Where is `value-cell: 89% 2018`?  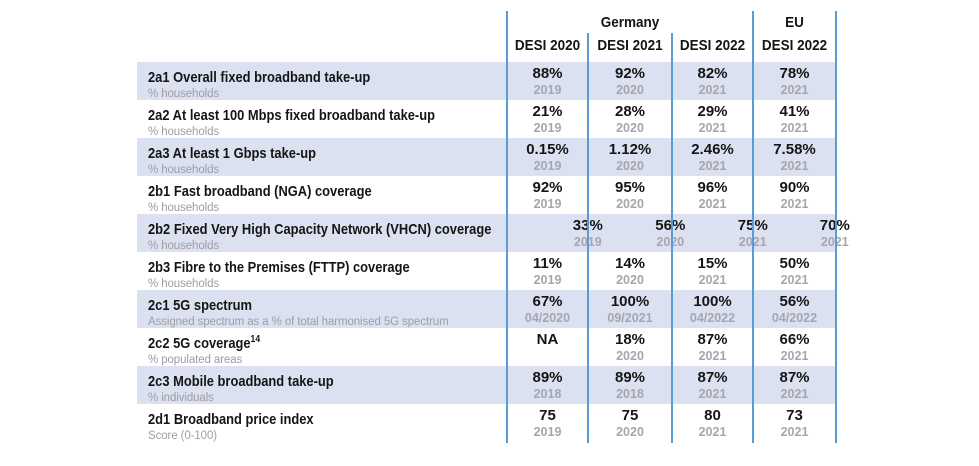
value-cell: 89% 2018 is located at coordinates (630, 385).